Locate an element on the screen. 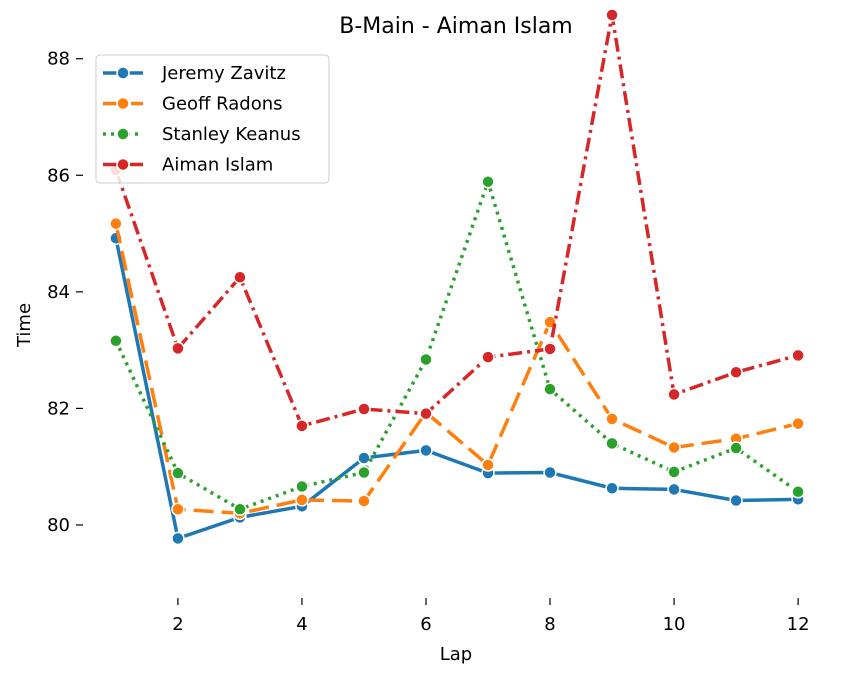  x-axis: 2 4 6 8 10 12 is located at coordinates (491, 616).